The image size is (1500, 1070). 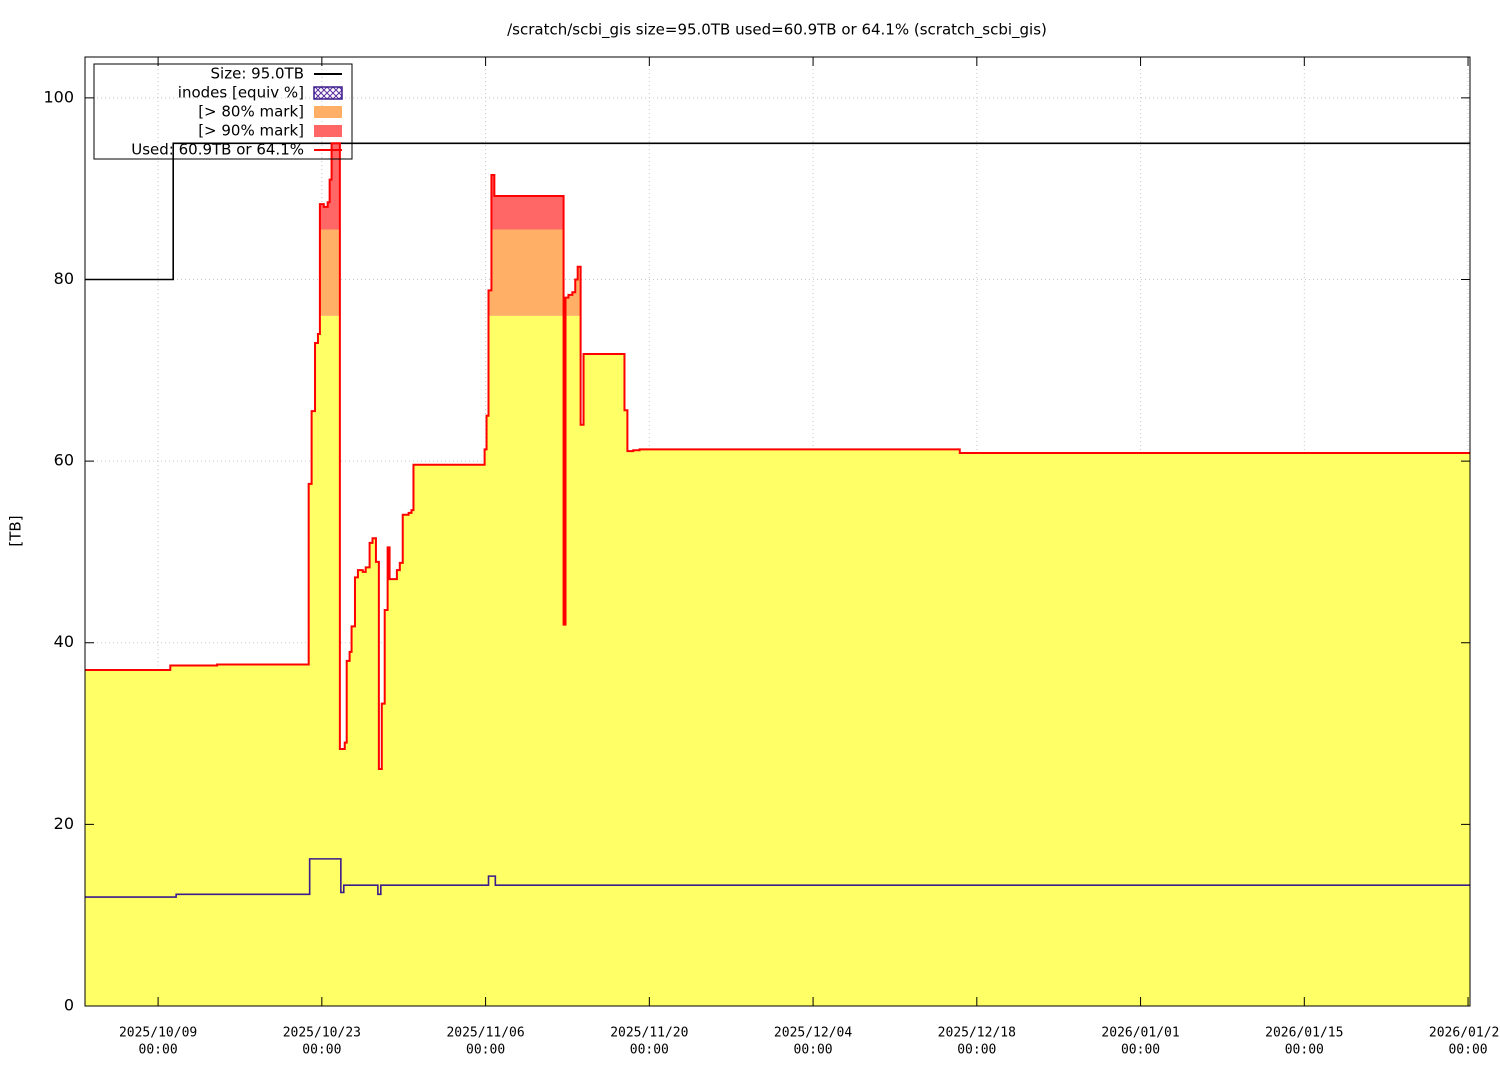 What do you see at coordinates (241, 93) in the screenshot?
I see `legend-label: inodes [equiv %]` at bounding box center [241, 93].